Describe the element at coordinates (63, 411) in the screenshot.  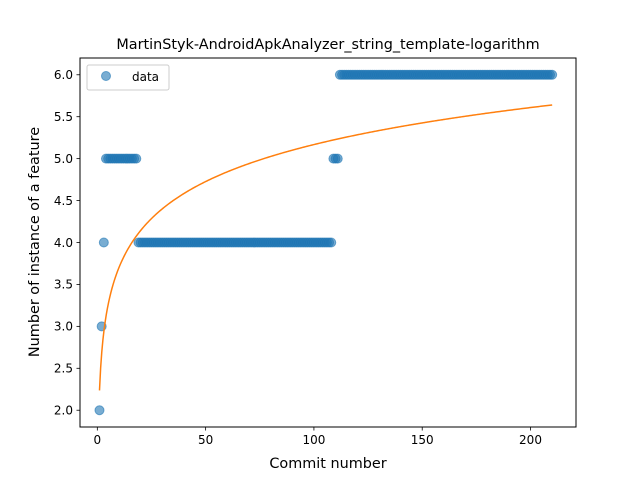
I see `y-tick-label: 2.0` at that location.